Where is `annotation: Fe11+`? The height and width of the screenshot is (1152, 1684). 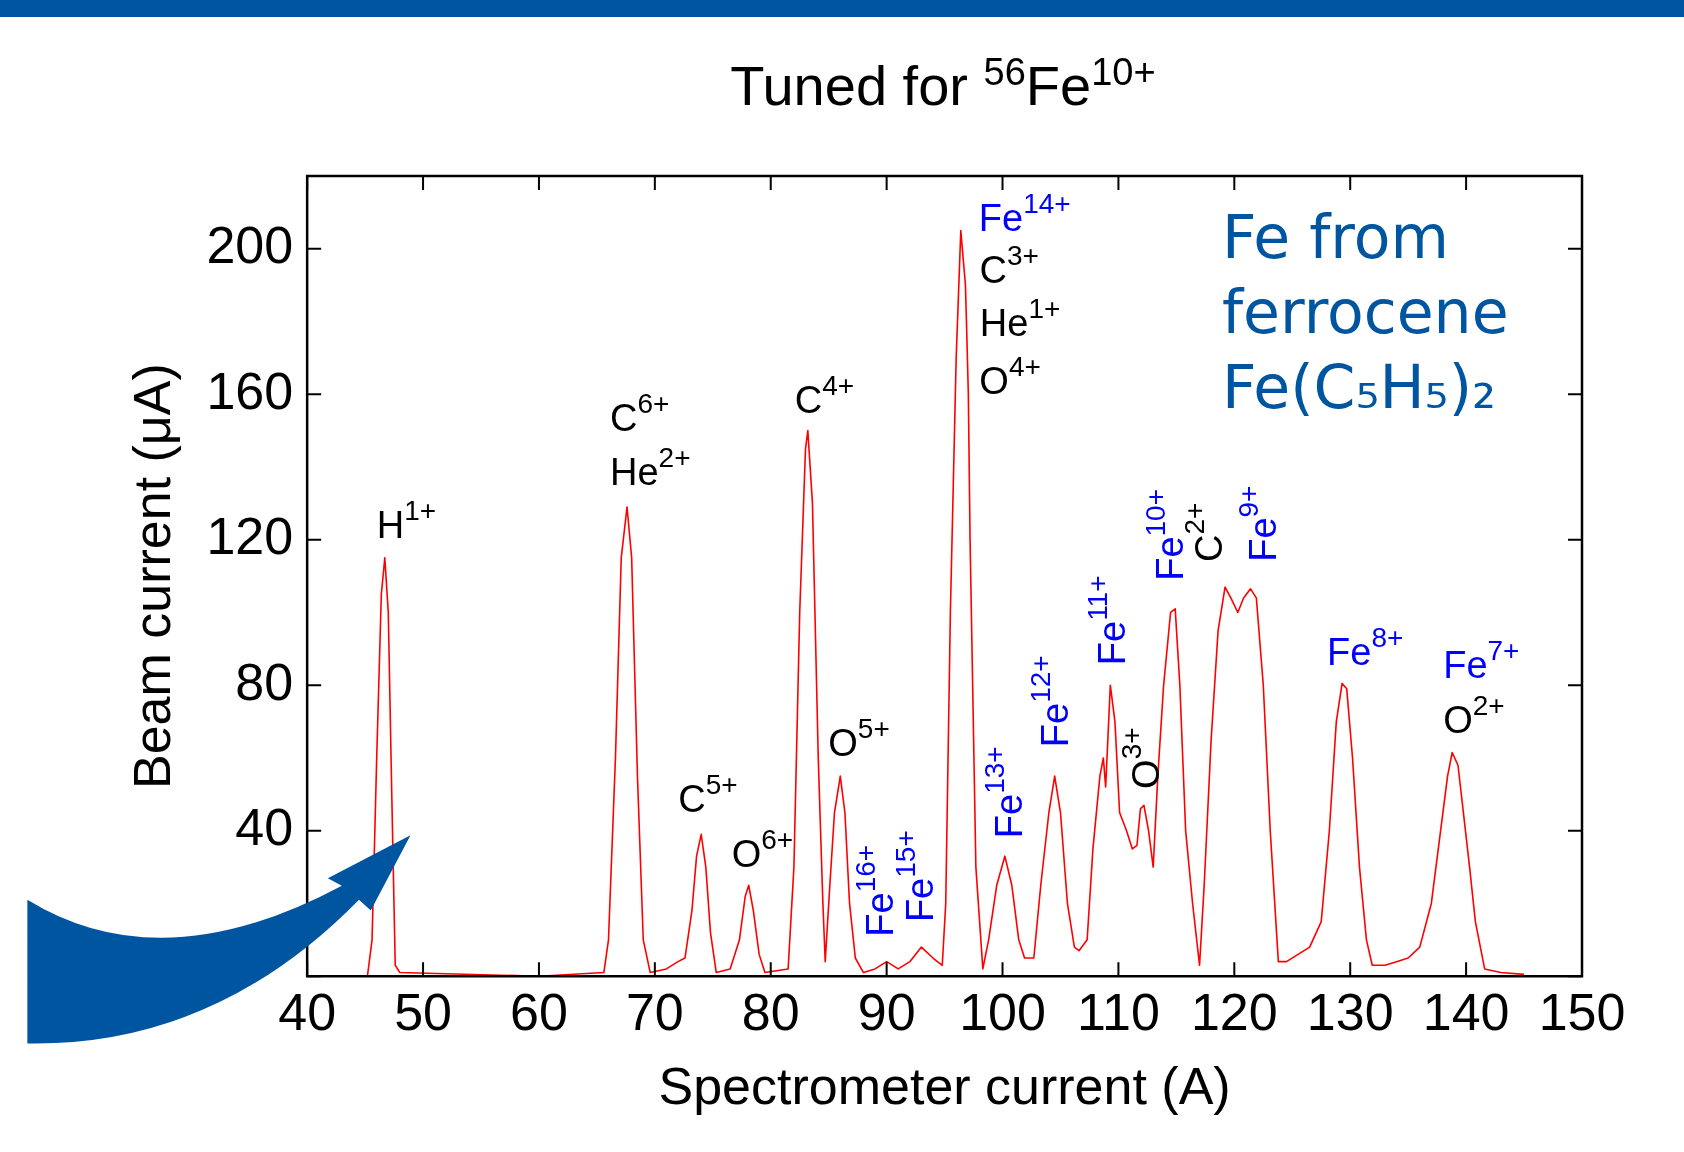
annotation: Fe11+ is located at coordinates (1108, 620).